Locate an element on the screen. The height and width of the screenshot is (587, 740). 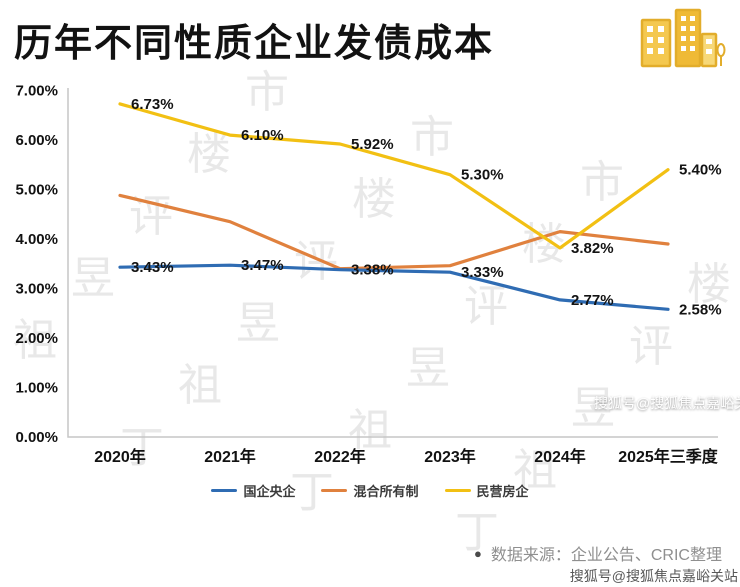
data-label: 3.33% is located at coordinates (482, 272).